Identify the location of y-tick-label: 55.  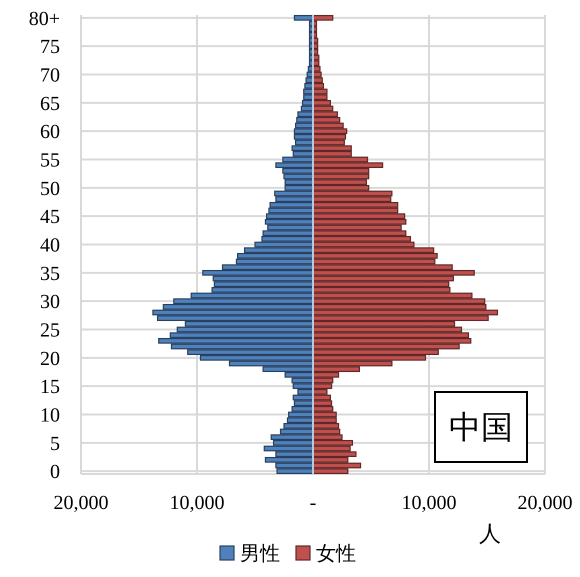
(50, 161).